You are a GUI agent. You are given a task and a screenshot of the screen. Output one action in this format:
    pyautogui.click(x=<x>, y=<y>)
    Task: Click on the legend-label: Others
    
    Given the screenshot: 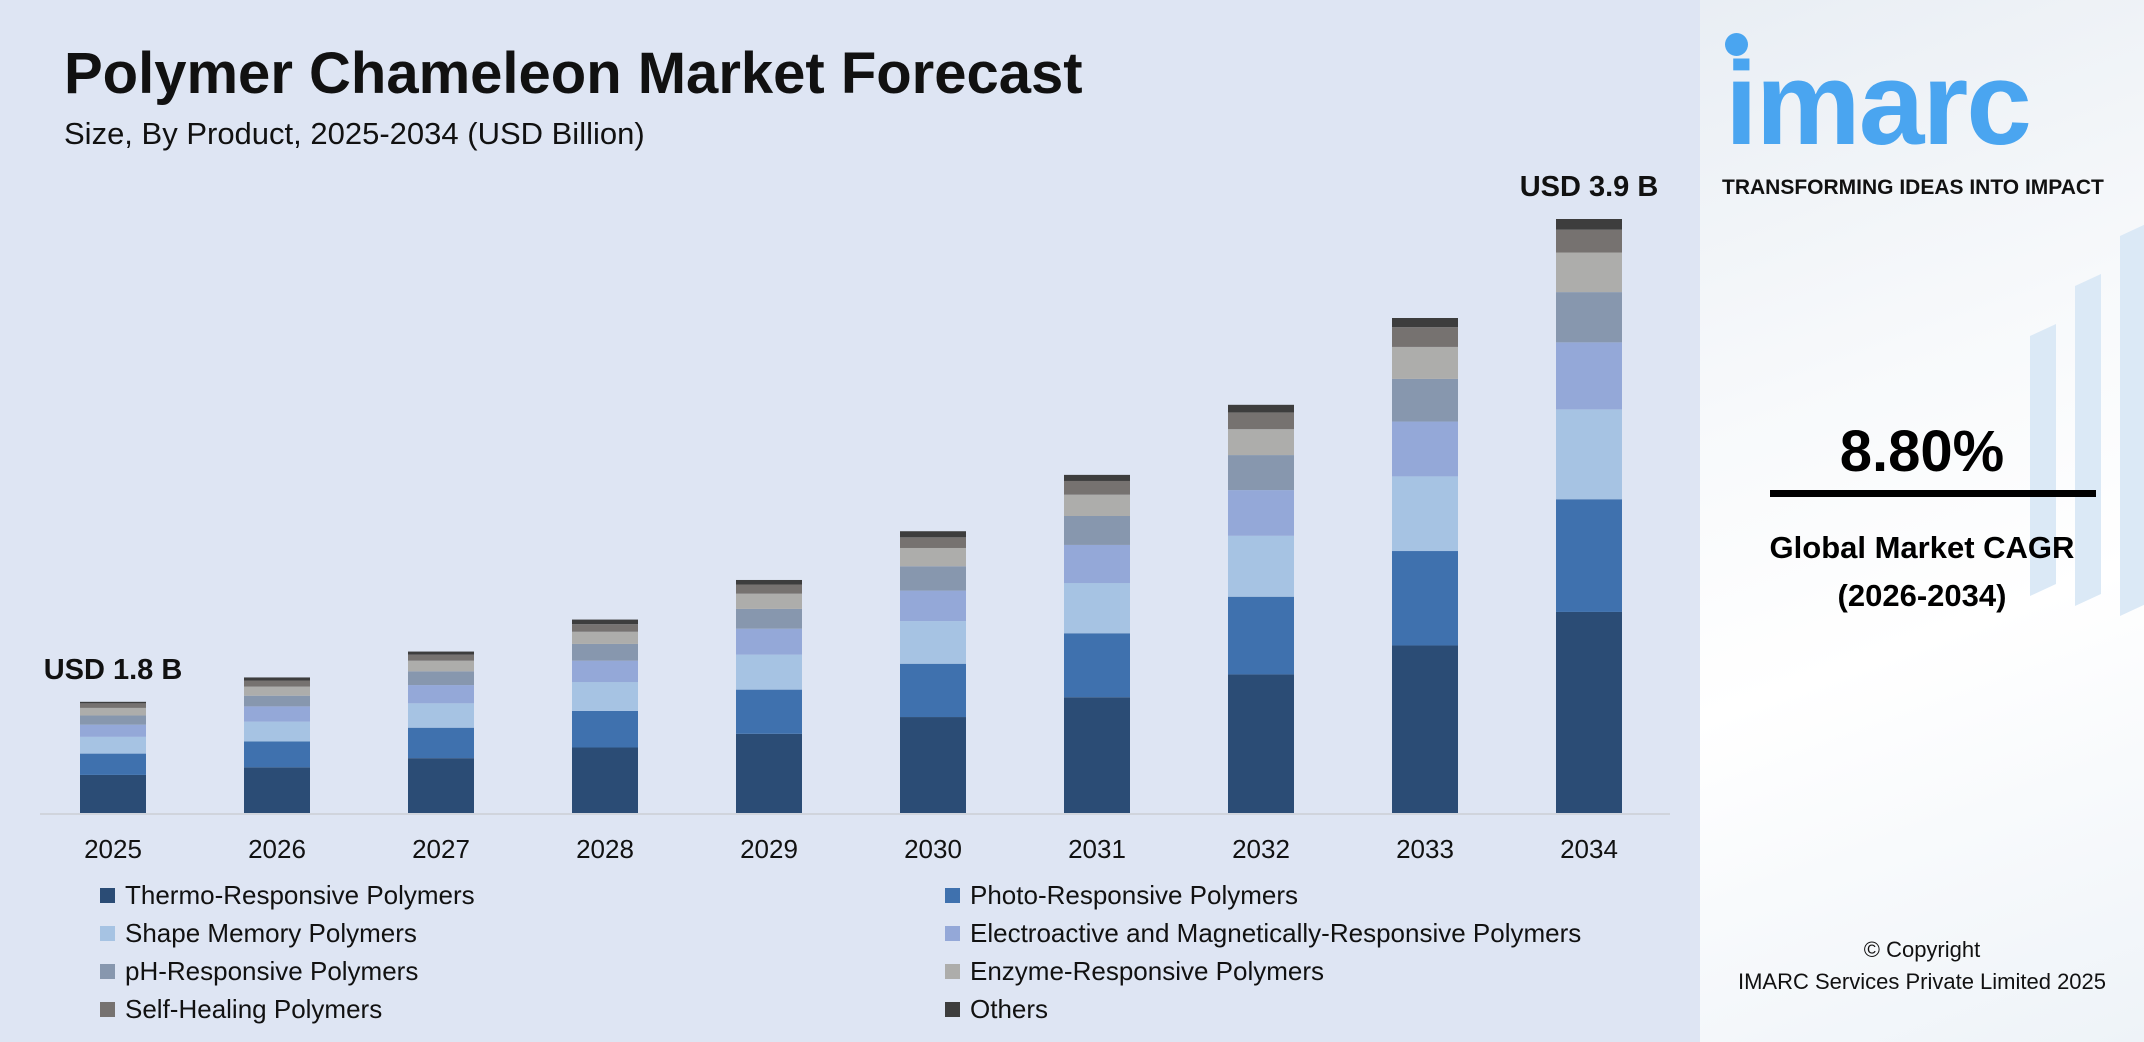 What is the action you would take?
    pyautogui.click(x=1009, y=1009)
    